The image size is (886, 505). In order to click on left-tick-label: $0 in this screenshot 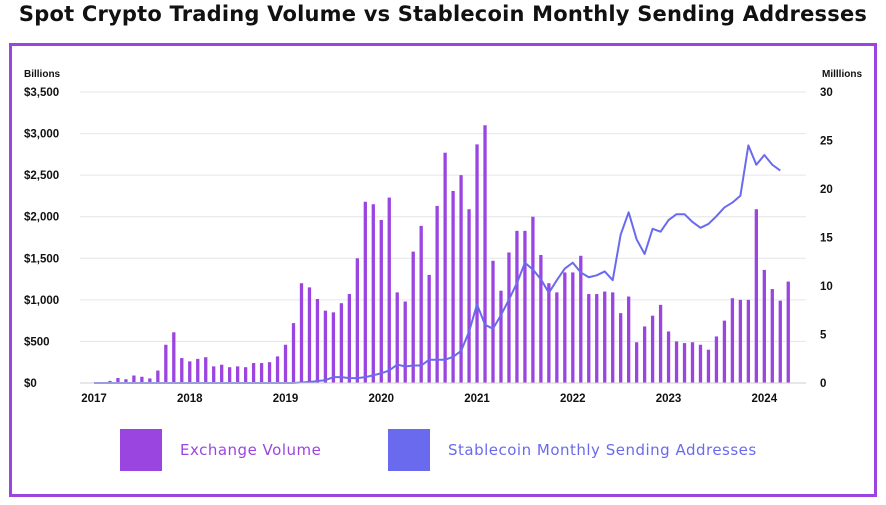, I will do `click(30, 384)`.